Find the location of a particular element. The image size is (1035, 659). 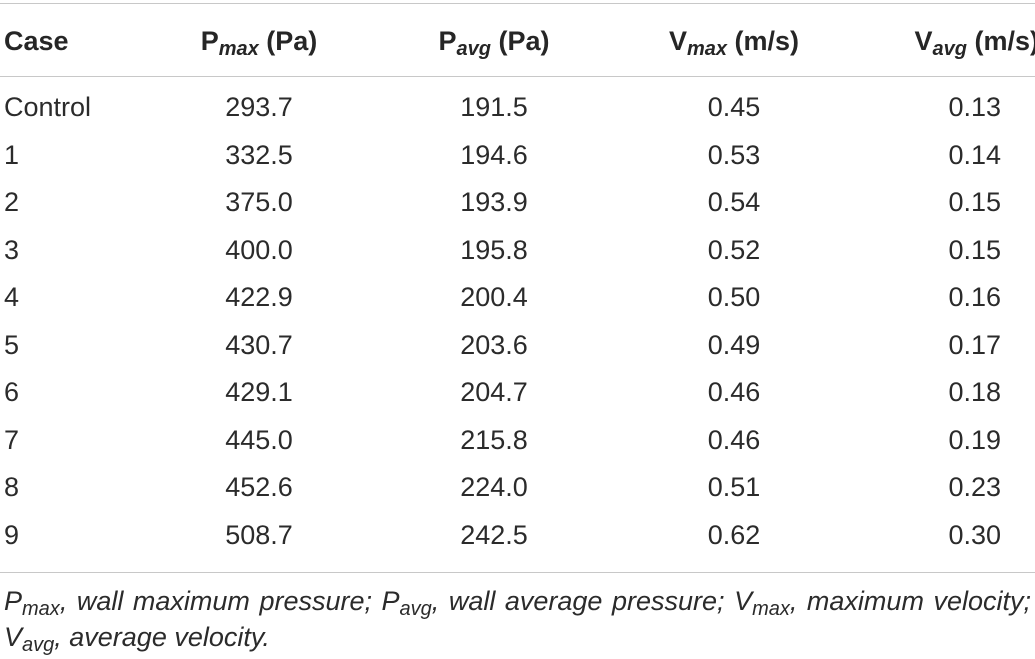

cell-vmax: 0.54 is located at coordinates (734, 202).